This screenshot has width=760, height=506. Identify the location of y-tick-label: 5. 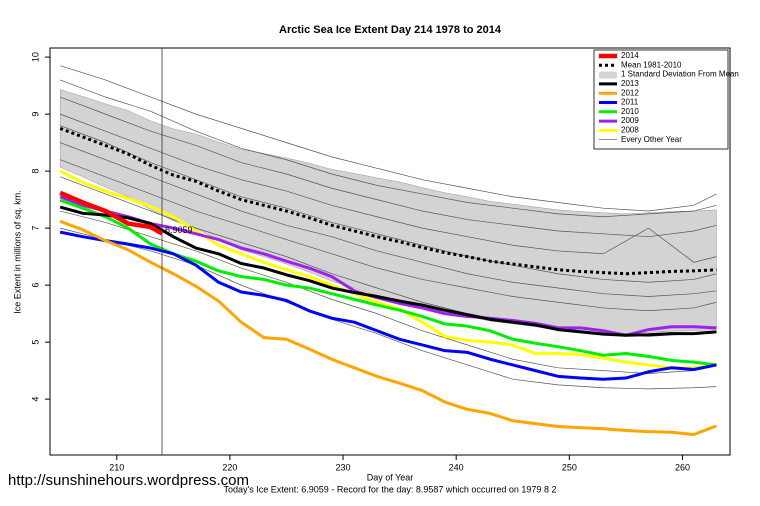
(35, 342).